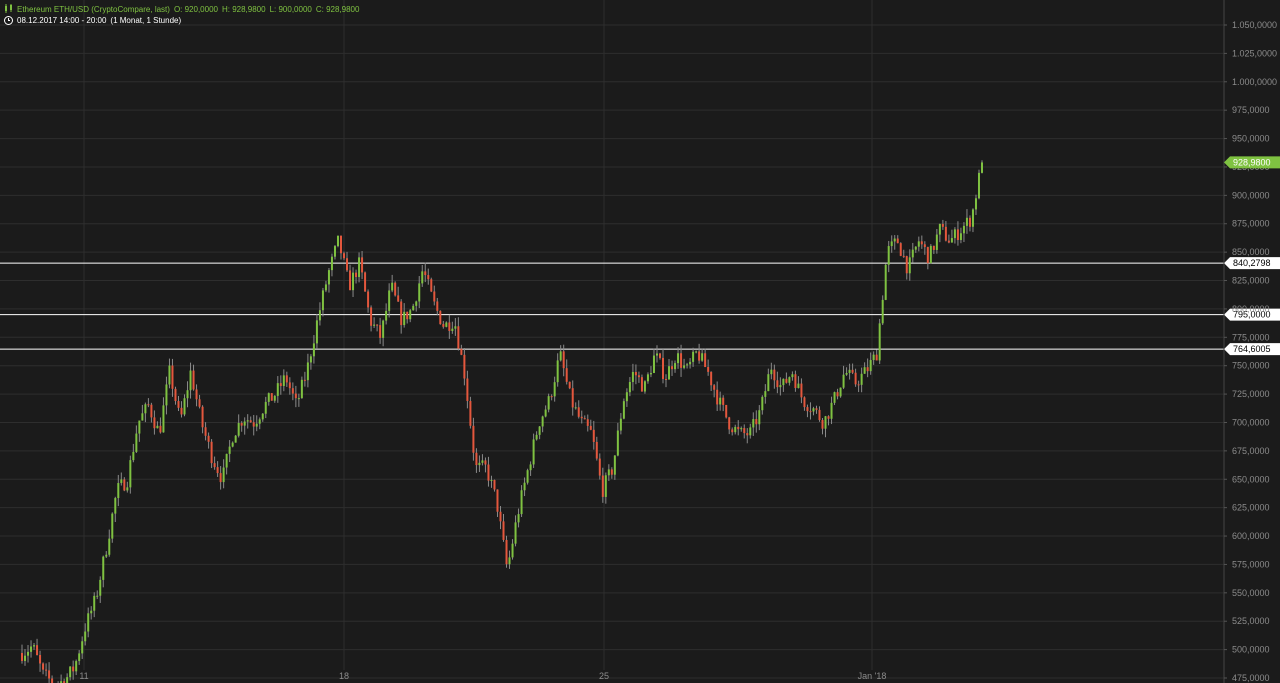 The width and height of the screenshot is (1280, 683). Describe the element at coordinates (1251, 508) in the screenshot. I see `y-tick-label: 625,0000` at that location.